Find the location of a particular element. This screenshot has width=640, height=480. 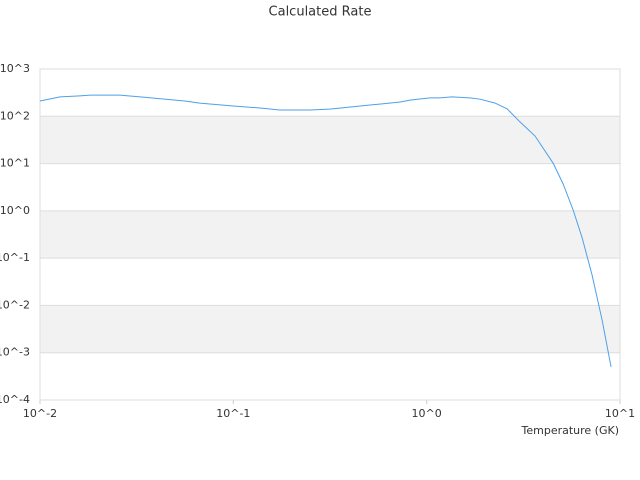

y-tick-label: 10^-3 is located at coordinates (15, 352).